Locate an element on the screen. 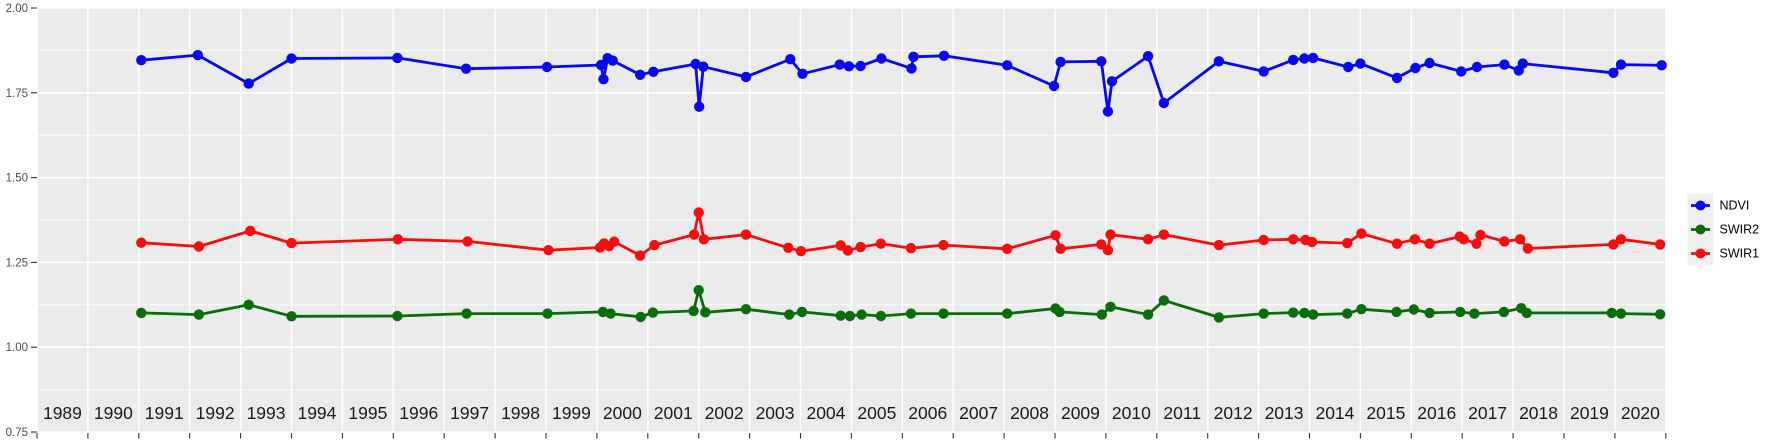 The height and width of the screenshot is (442, 1773). x-year-label: 1989 is located at coordinates (62, 413).